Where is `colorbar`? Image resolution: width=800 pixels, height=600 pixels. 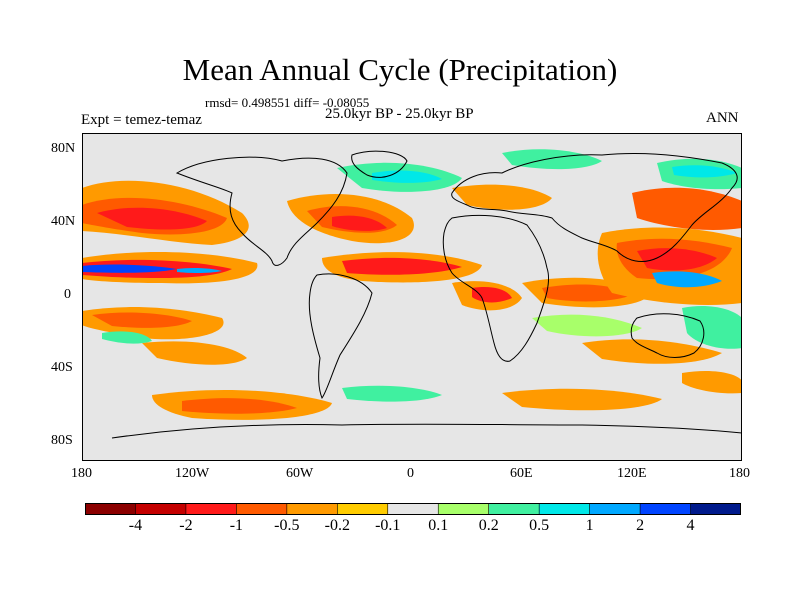 colorbar is located at coordinates (413, 509).